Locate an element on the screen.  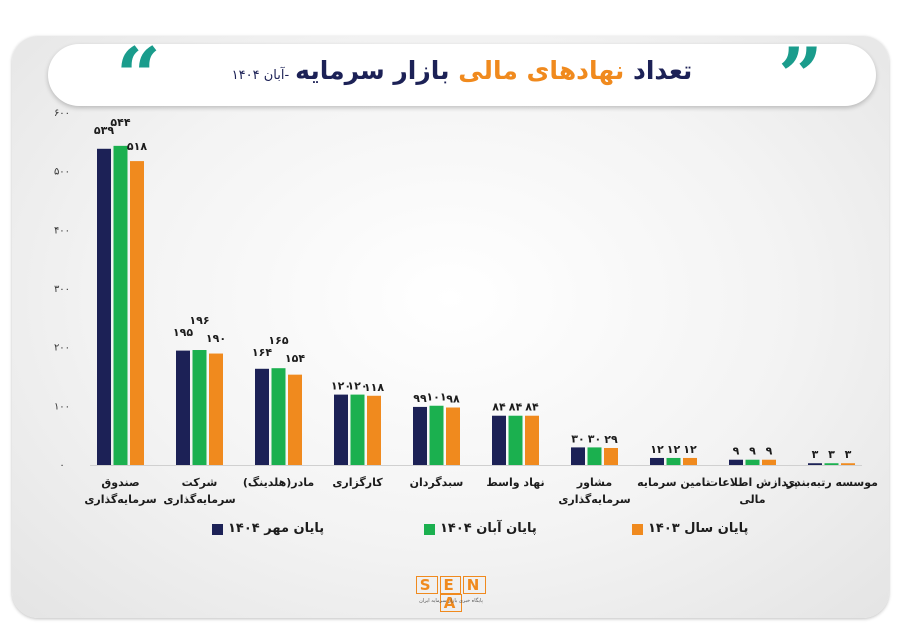
y-tick-label: ۱۰۰ is located at coordinates (62, 406).